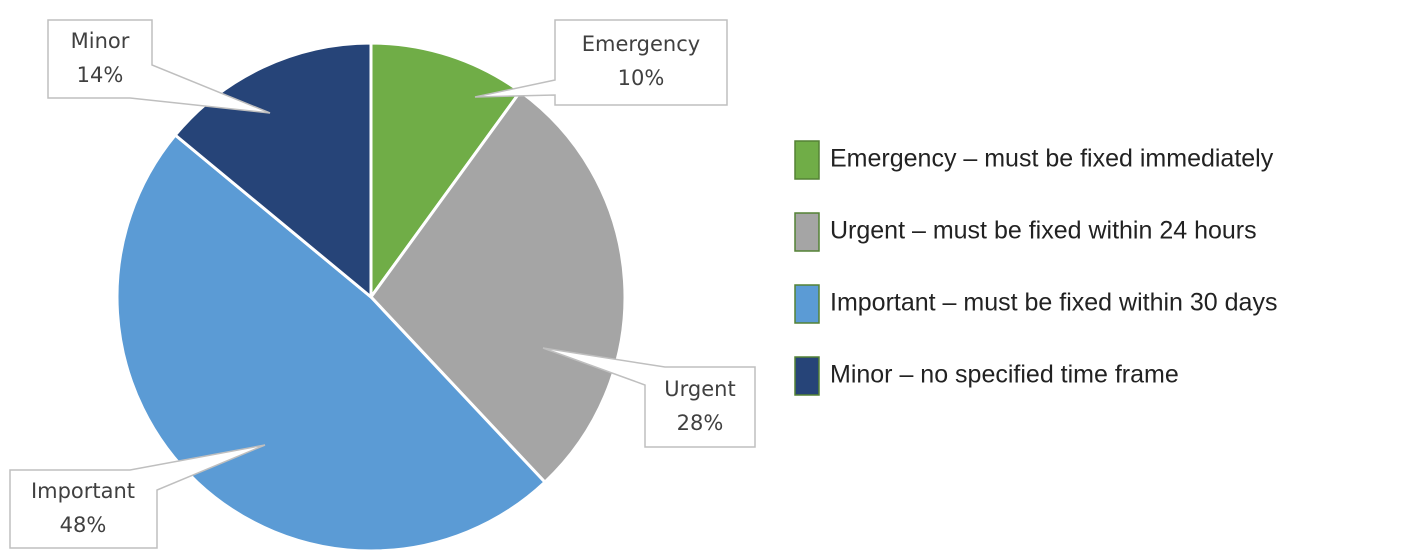  Describe the element at coordinates (1053, 303) in the screenshot. I see `legend-label: Important – must be fixed within 30 days` at that location.